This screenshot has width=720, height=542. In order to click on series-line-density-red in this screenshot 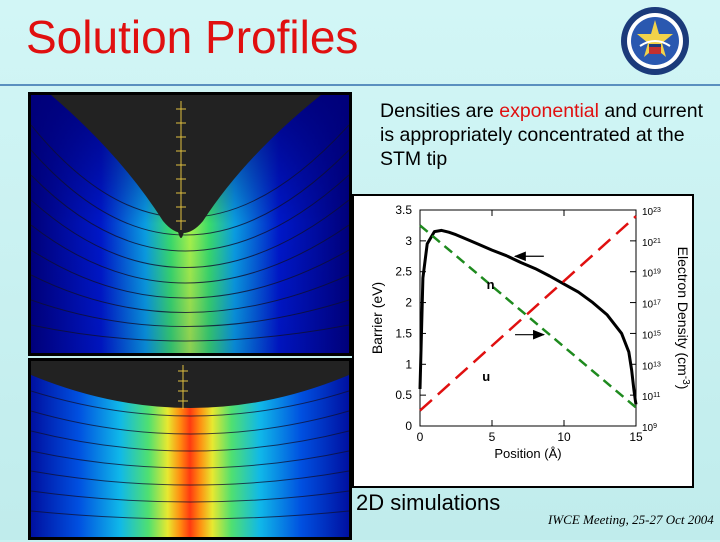, I will do `click(528, 313)`.